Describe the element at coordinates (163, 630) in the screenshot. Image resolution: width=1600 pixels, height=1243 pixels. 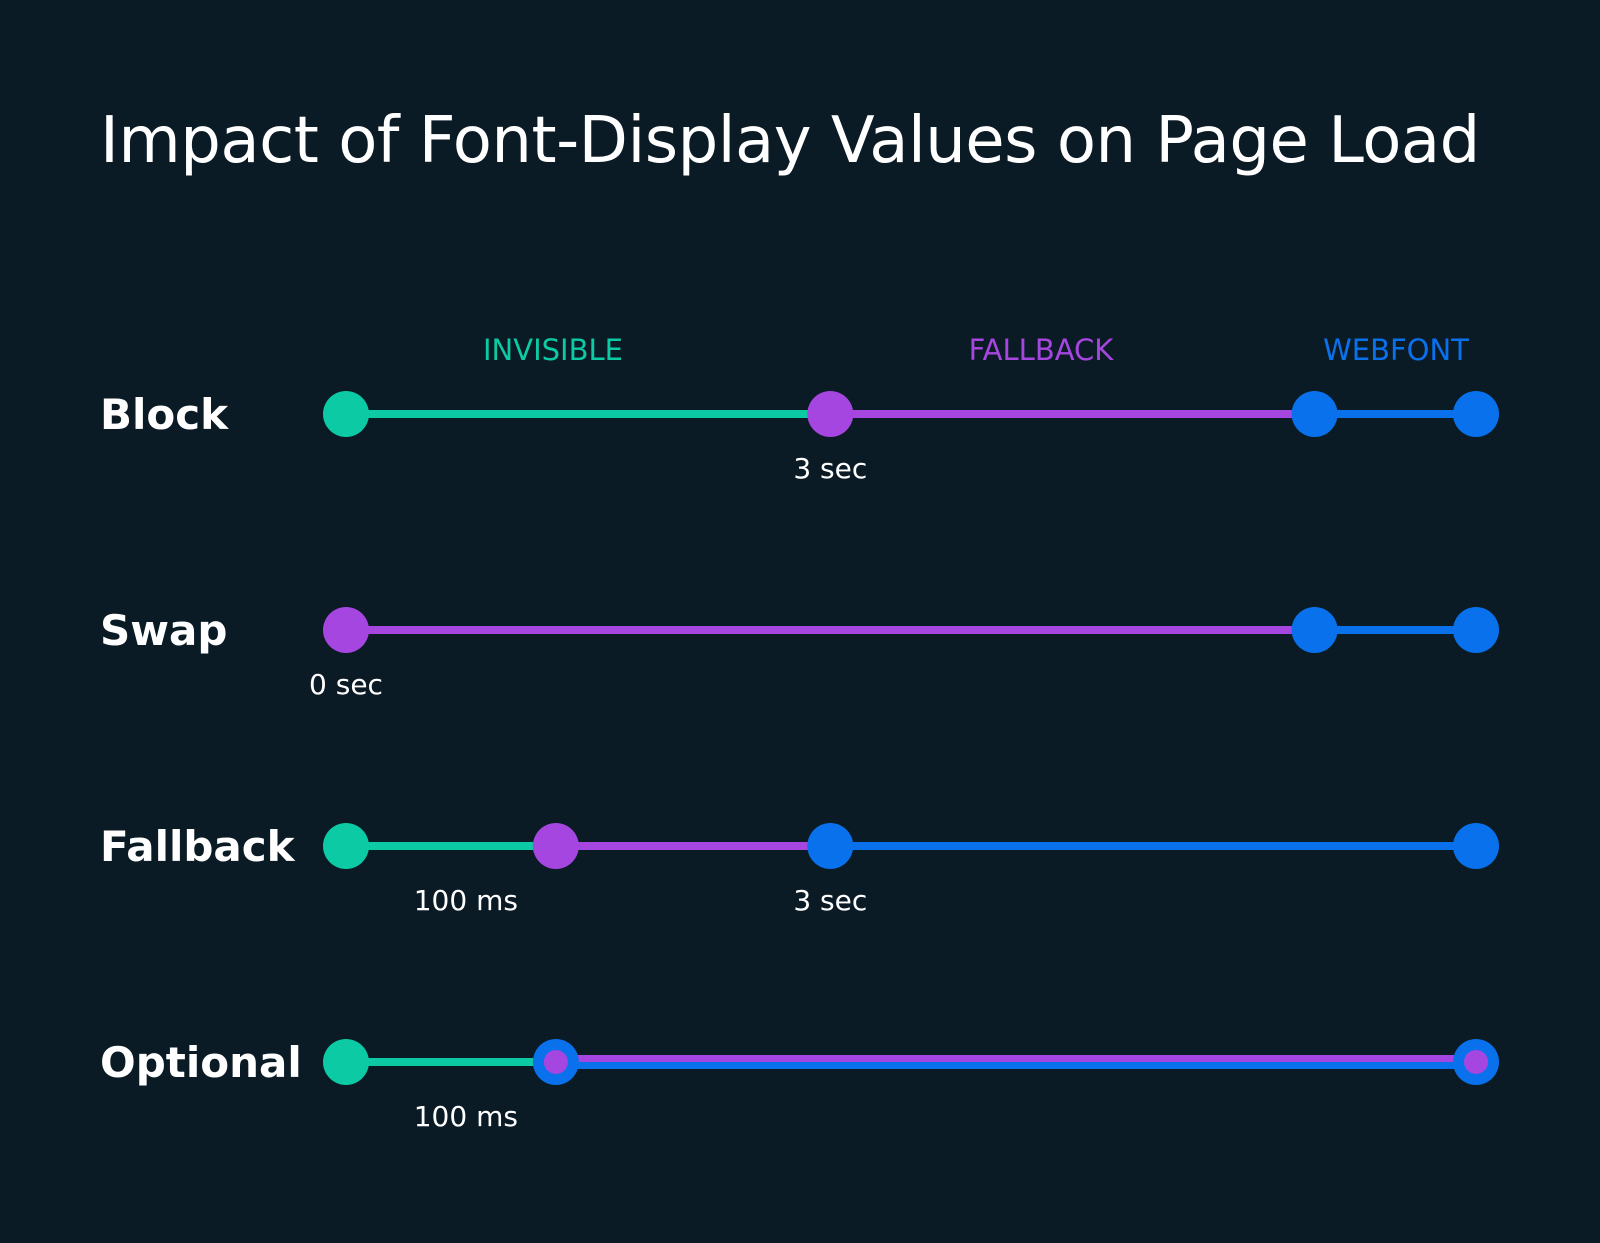
I see `row-label: Swap` at that location.